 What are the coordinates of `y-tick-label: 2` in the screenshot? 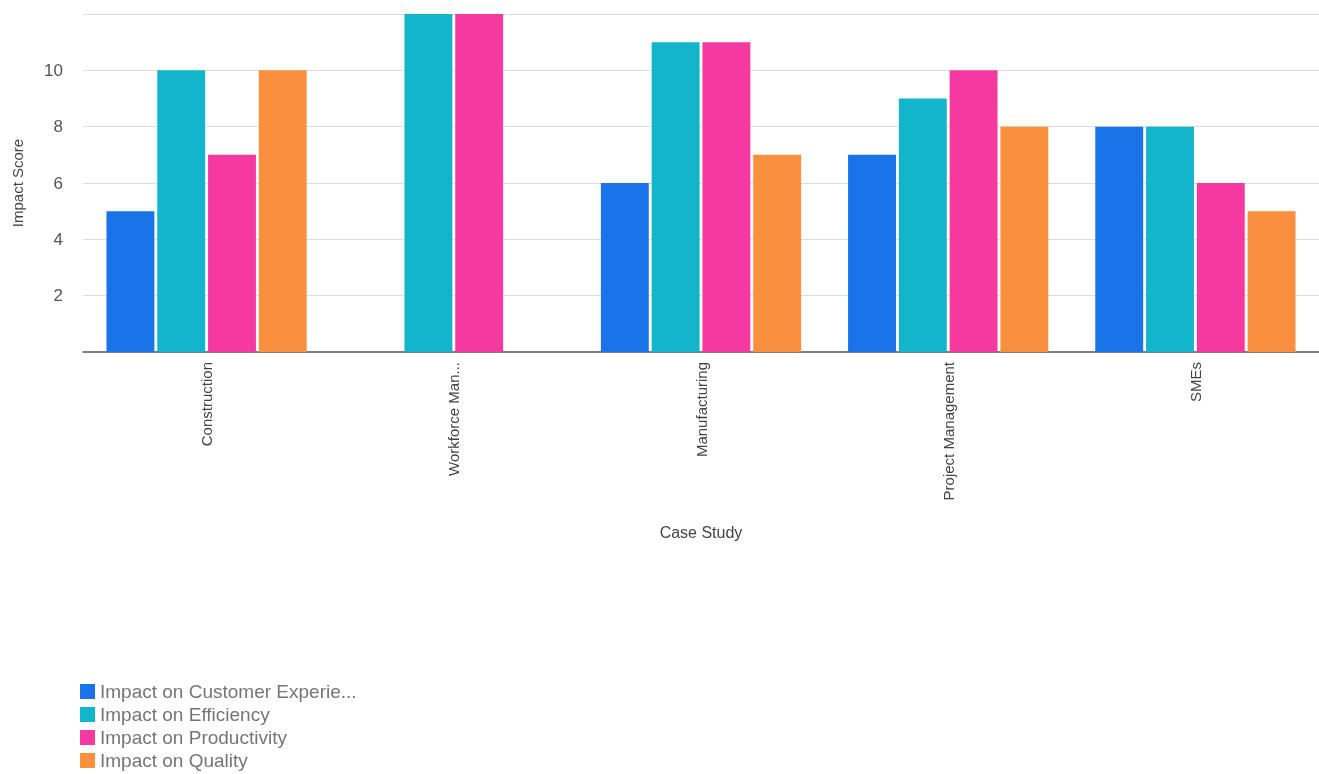 It's located at (58, 296).